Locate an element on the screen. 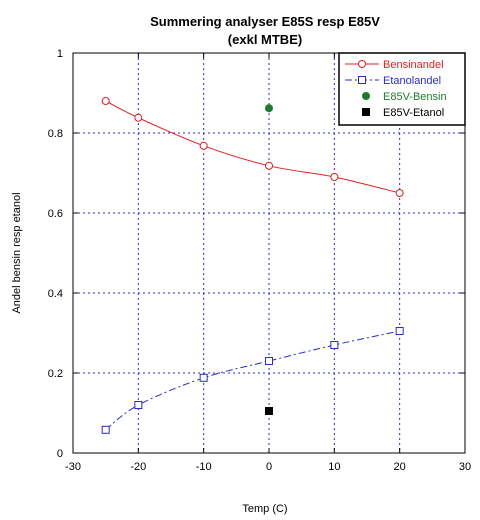  legend-item: E85V-Bensin is located at coordinates (404, 97).